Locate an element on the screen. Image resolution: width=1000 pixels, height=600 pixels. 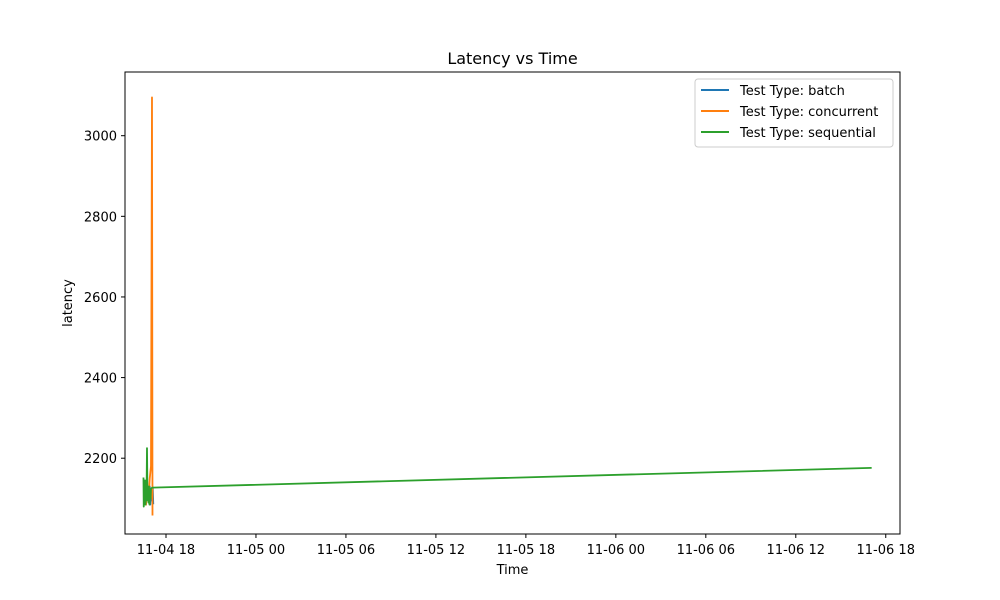
y-tick-label: 2400 is located at coordinates (100, 379).